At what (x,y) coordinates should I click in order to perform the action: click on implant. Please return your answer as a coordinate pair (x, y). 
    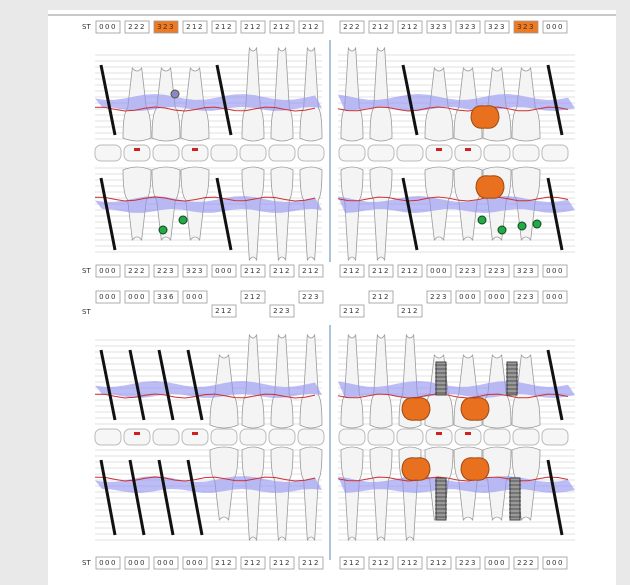
    Looking at the image, I should click on (441, 499).